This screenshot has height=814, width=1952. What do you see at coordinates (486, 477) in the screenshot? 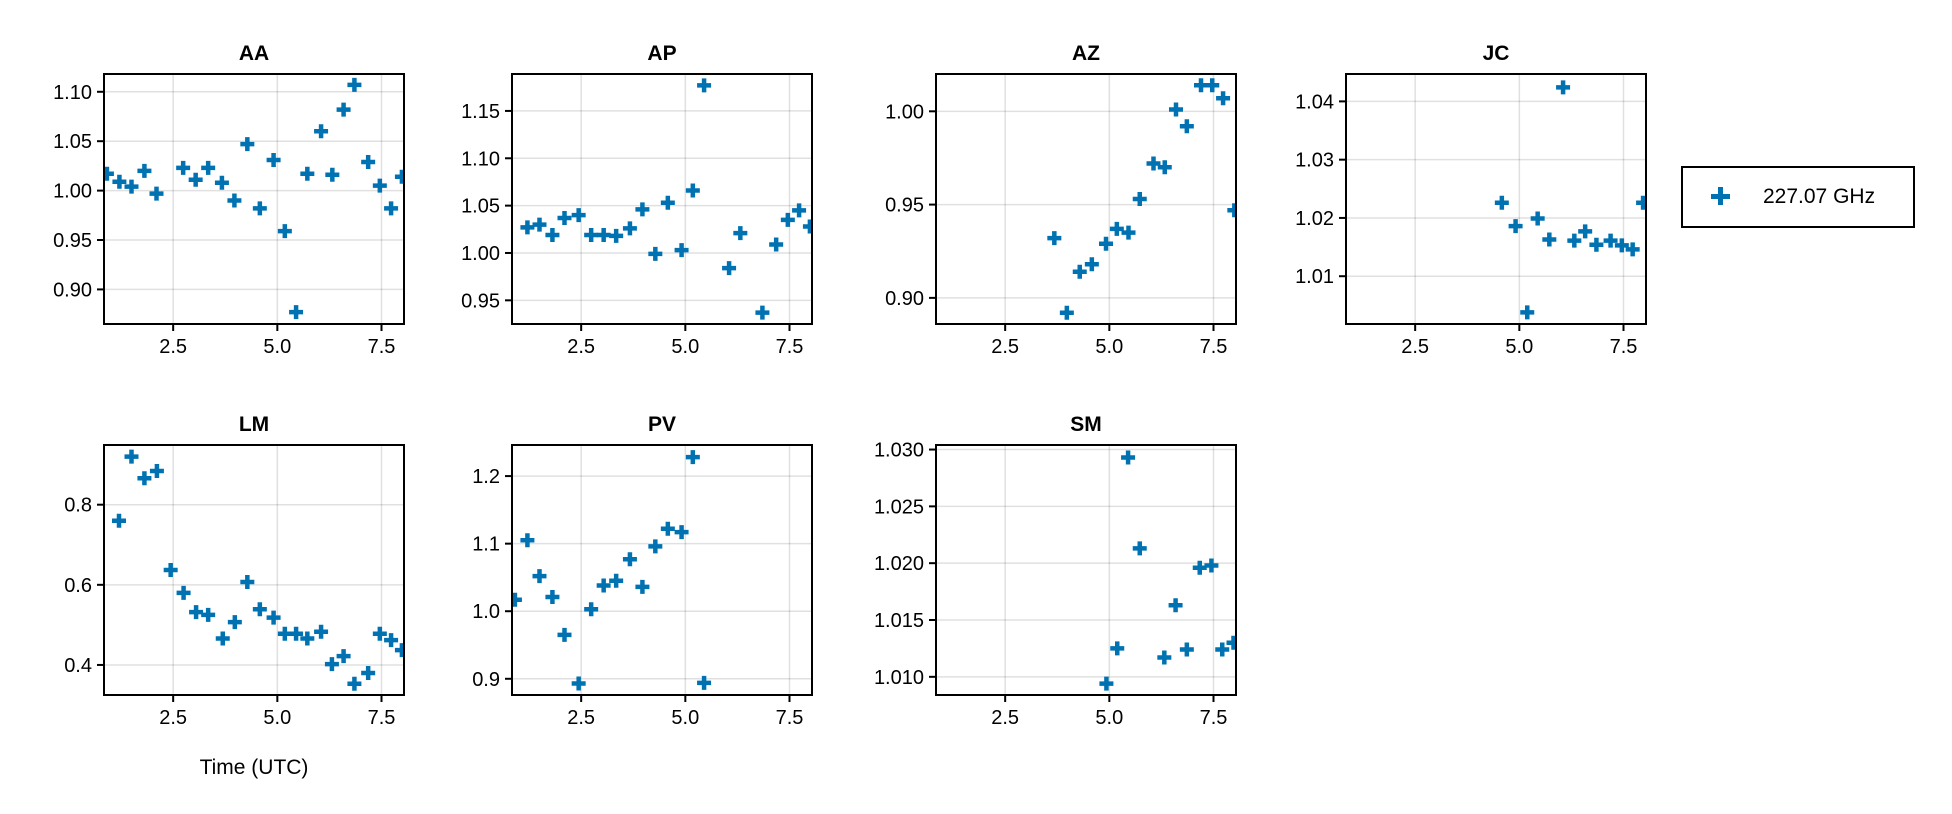
I see `y-tick-label: 1.2` at bounding box center [486, 477].